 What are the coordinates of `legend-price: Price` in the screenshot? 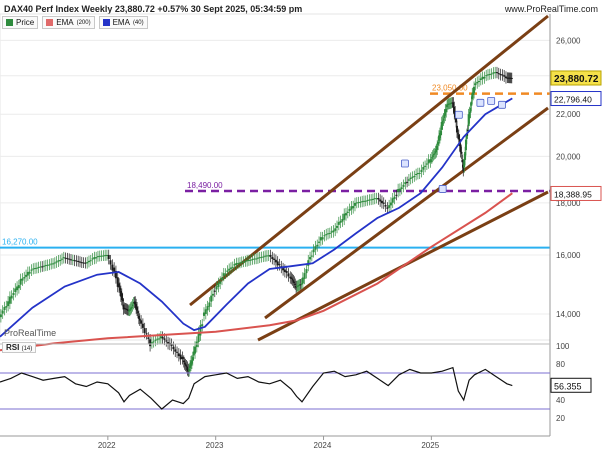 It's located at (20, 22).